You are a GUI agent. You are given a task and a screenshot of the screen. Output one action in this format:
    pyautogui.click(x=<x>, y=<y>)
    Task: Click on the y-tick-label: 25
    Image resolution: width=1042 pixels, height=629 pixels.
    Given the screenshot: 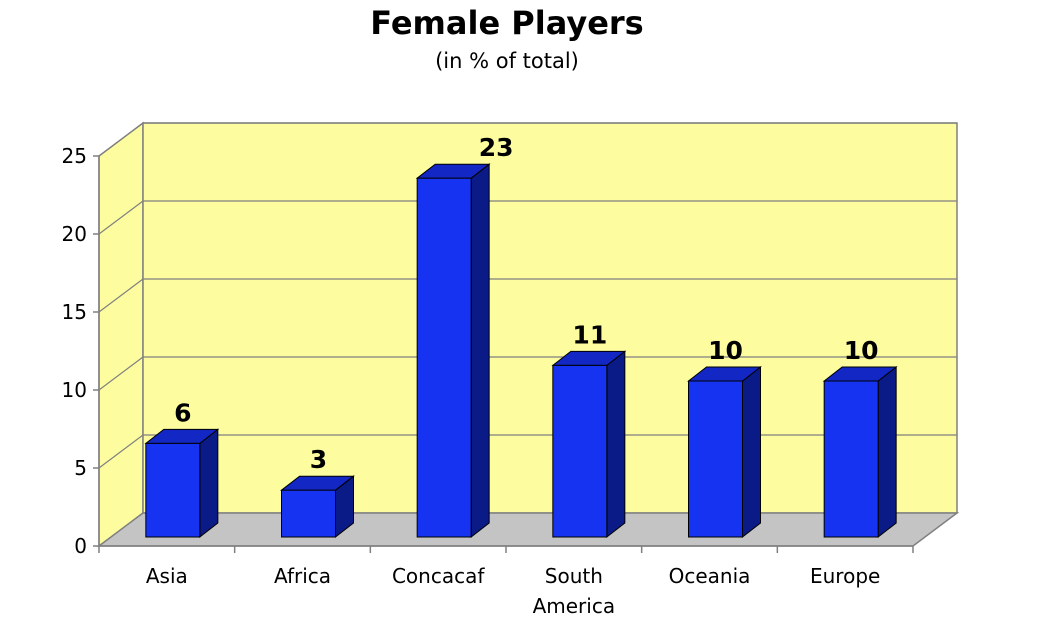 What is the action you would take?
    pyautogui.click(x=74, y=156)
    